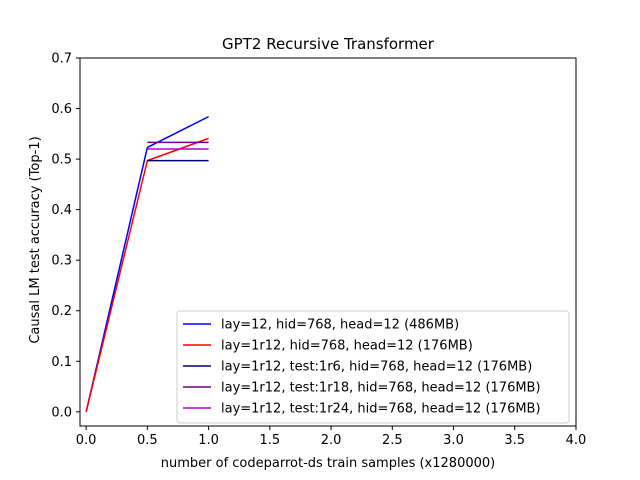  I want to click on x-tick-label: 0.5, so click(147, 440).